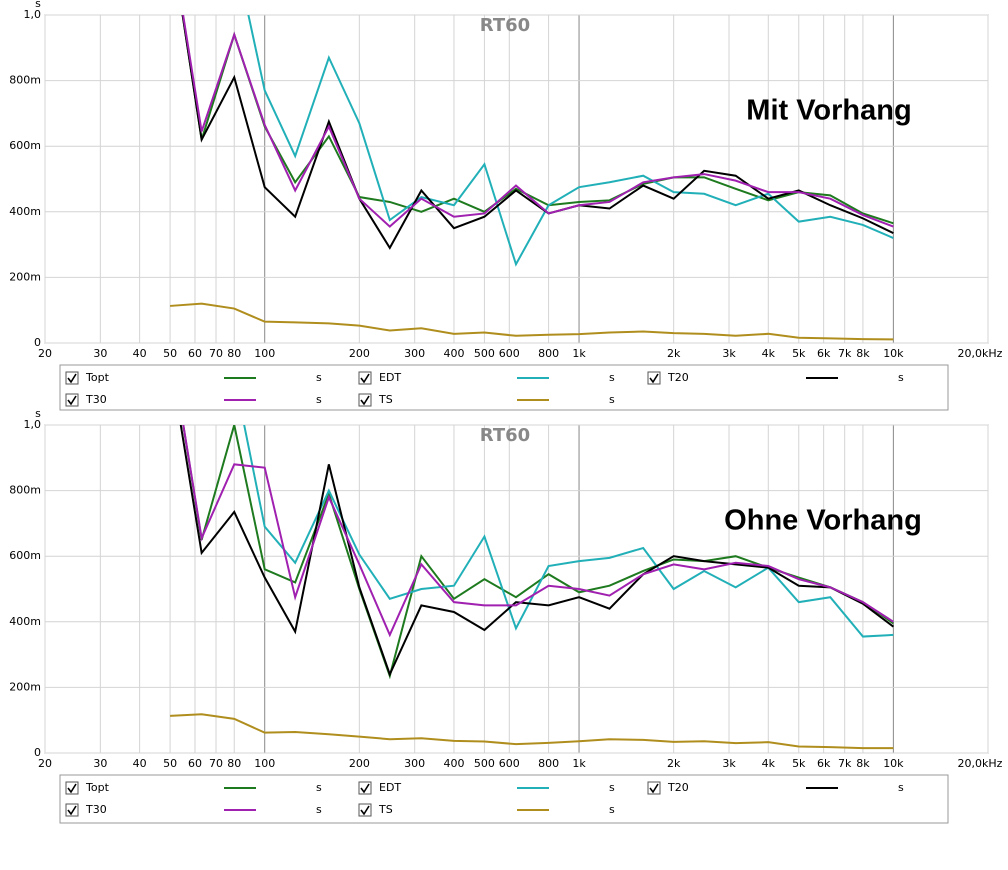 The width and height of the screenshot is (1008, 870). What do you see at coordinates (264, 353) in the screenshot?
I see `x-tick-label: 100` at bounding box center [264, 353].